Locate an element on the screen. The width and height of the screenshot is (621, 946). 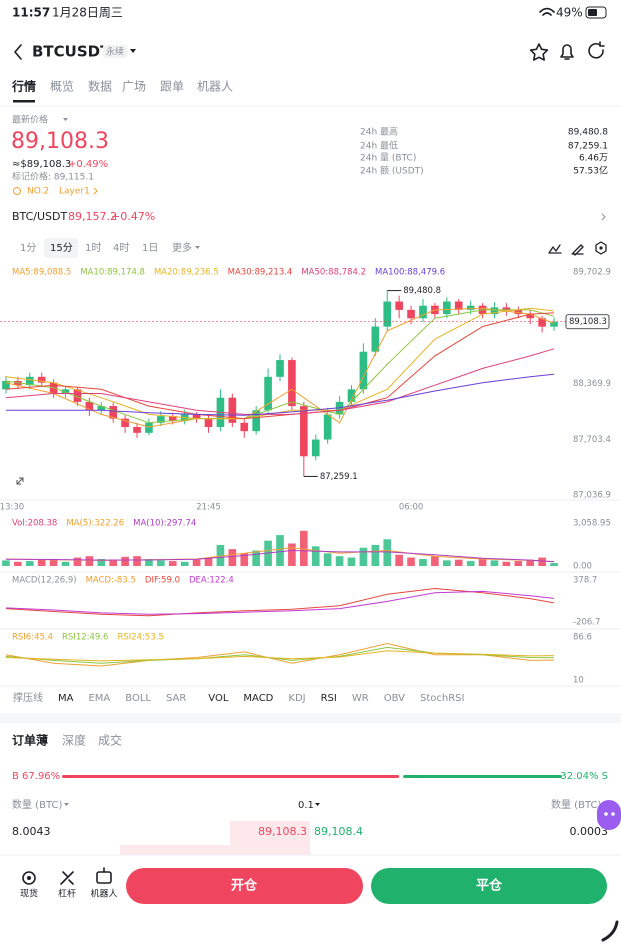
close-label: 平仓 is located at coordinates (489, 886).